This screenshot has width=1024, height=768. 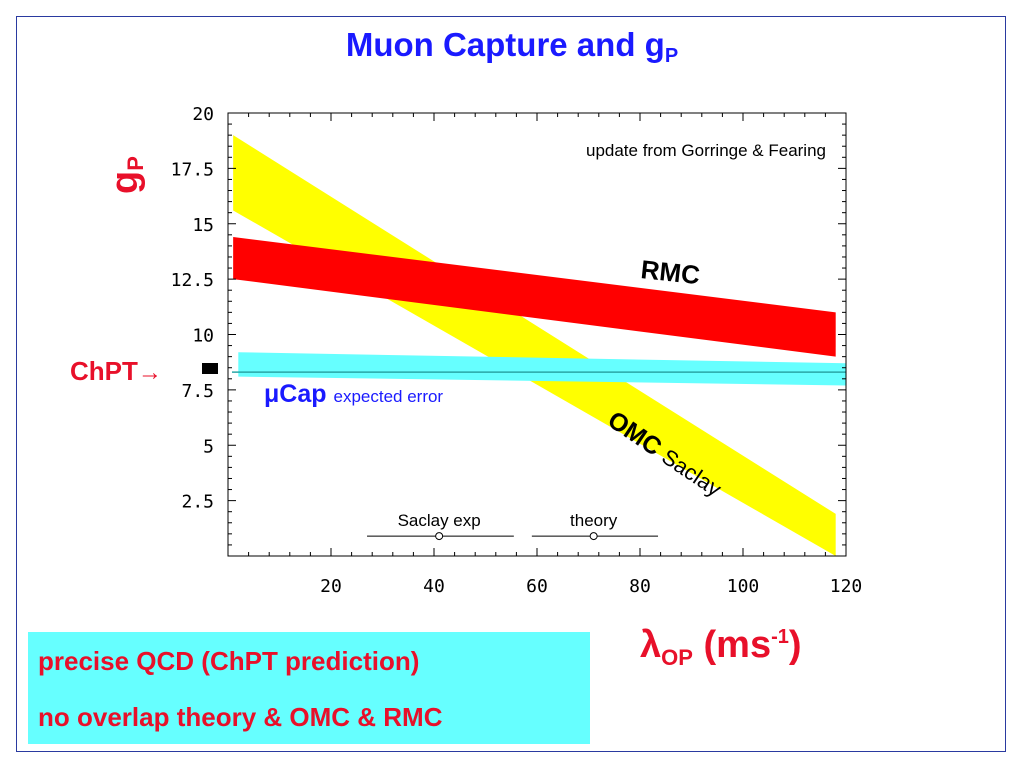 What do you see at coordinates (331, 586) in the screenshot?
I see `x-tick-label: 20` at bounding box center [331, 586].